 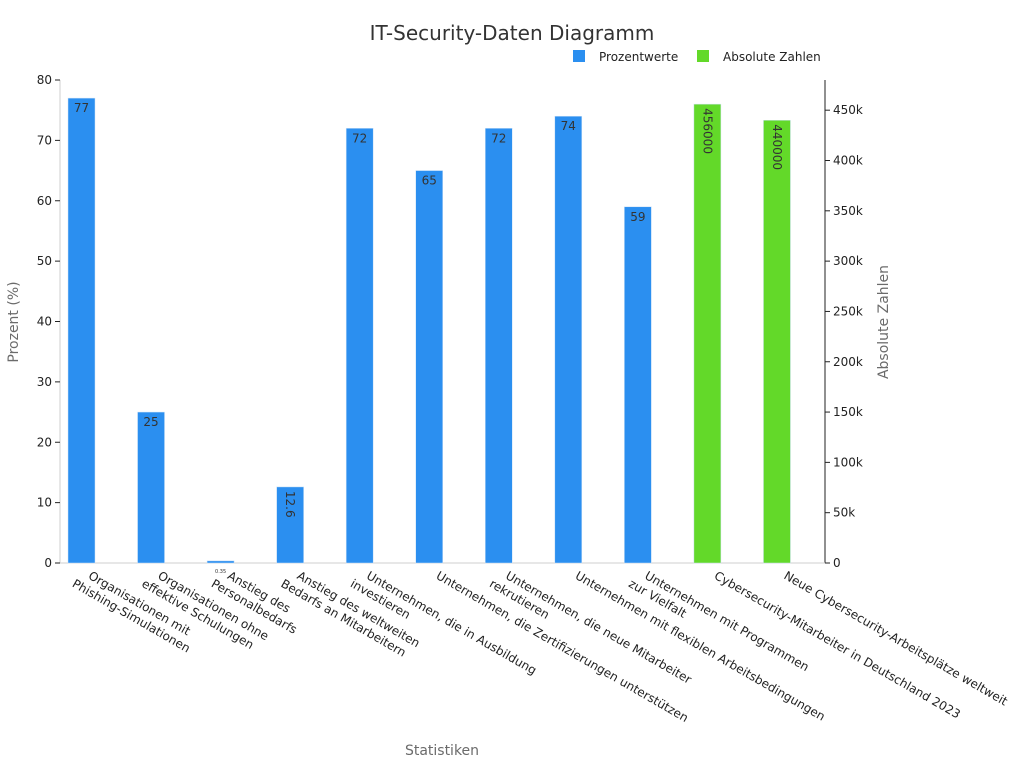 What do you see at coordinates (150, 422) in the screenshot?
I see `data-label-1: 25` at bounding box center [150, 422].